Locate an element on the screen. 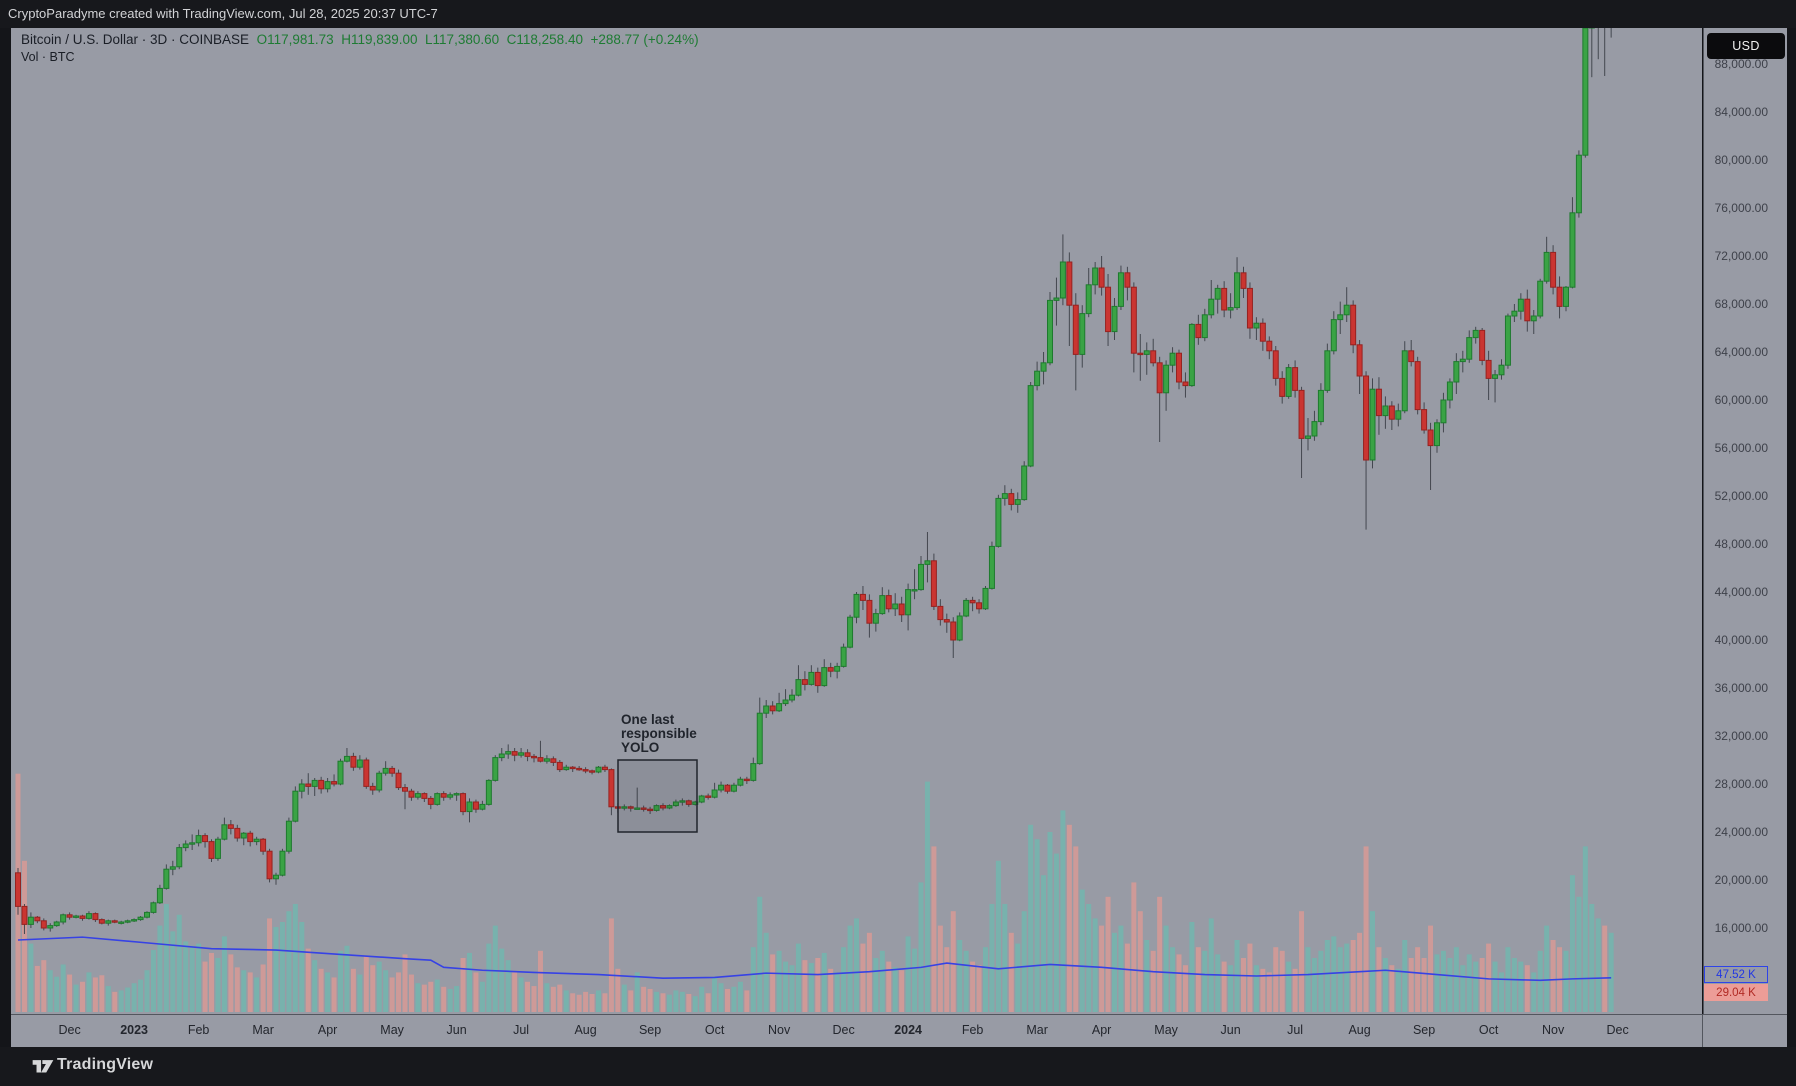  tradingview-brand-text: TradingView is located at coordinates (105, 1064).